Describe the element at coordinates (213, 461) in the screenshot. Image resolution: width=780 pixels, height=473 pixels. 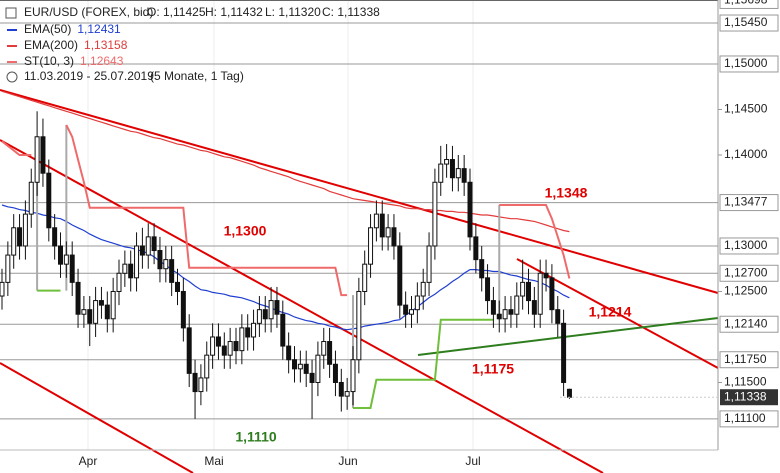
I see `x-tick-label: Mai` at that location.